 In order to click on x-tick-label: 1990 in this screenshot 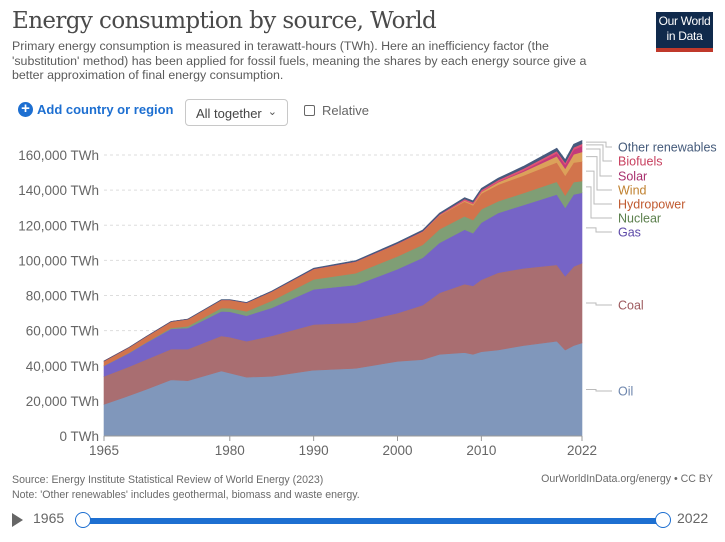, I will do `click(314, 450)`.